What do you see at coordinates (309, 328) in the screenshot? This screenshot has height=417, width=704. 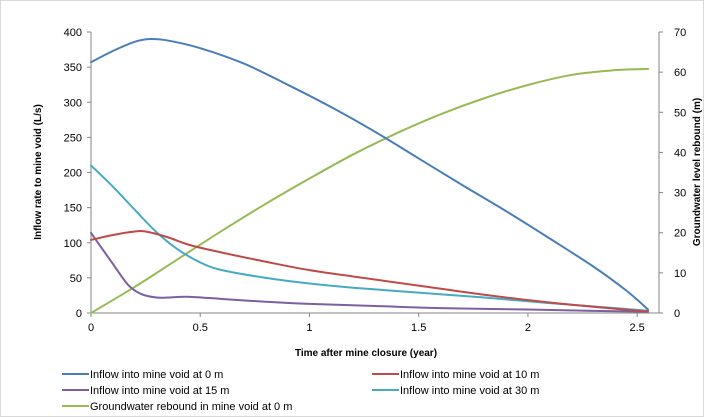 I see `x-tick-label: 1` at bounding box center [309, 328].